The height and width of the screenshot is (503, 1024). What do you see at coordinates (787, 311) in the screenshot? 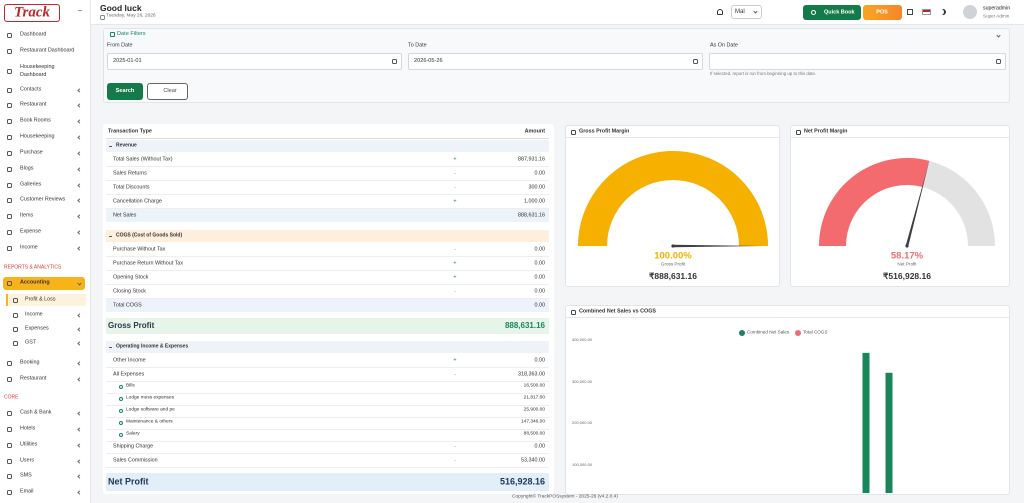
I see `card-header` at bounding box center [787, 311].